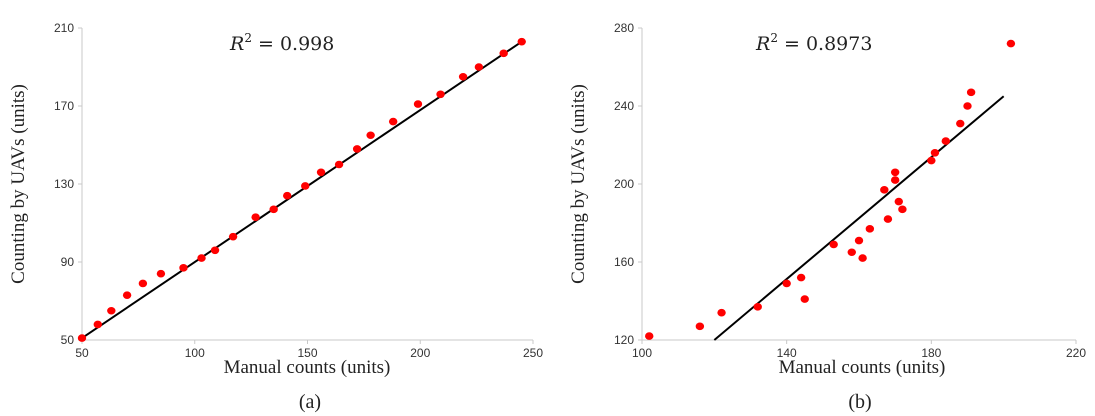 The image size is (1095, 416). Describe the element at coordinates (624, 340) in the screenshot. I see `y-tick-label: 120` at that location.